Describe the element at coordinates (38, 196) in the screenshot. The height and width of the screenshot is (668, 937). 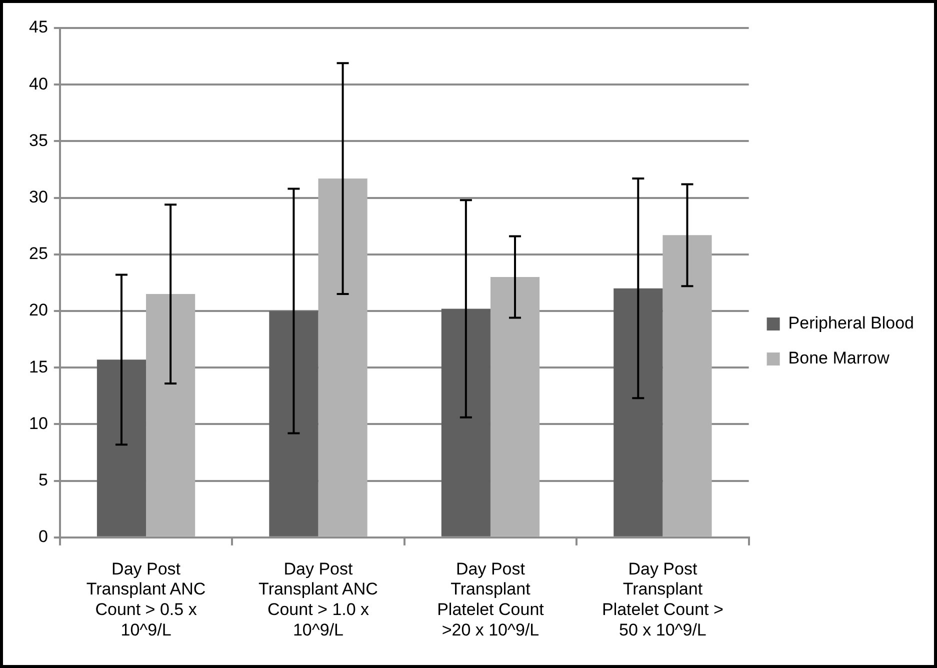
I see `y-tick-label: 30` at that location.